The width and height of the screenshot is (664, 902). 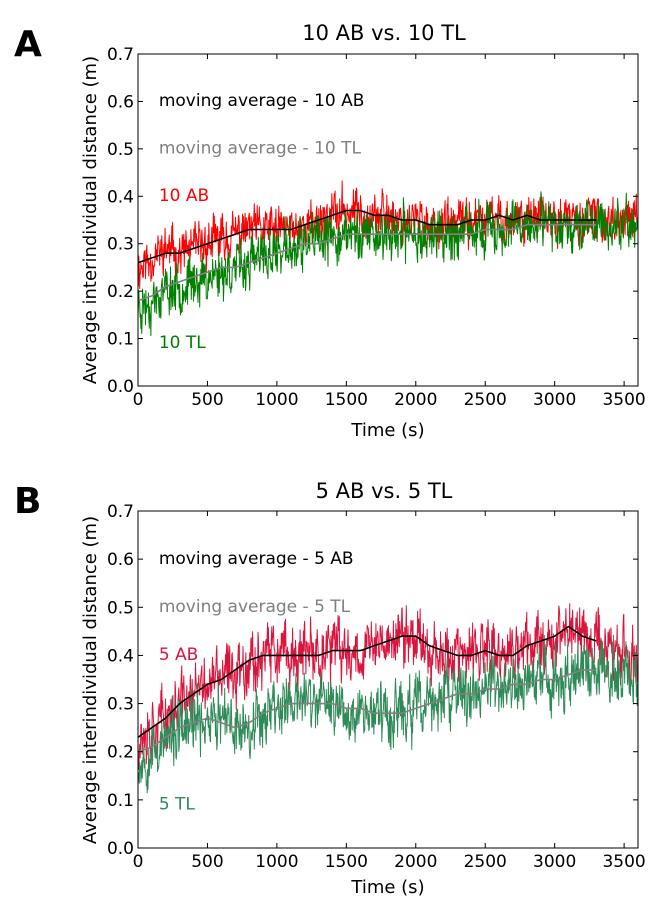 I want to click on legend-label-moving-average-10-ab: moving average - 10 AB, so click(x=262, y=101).